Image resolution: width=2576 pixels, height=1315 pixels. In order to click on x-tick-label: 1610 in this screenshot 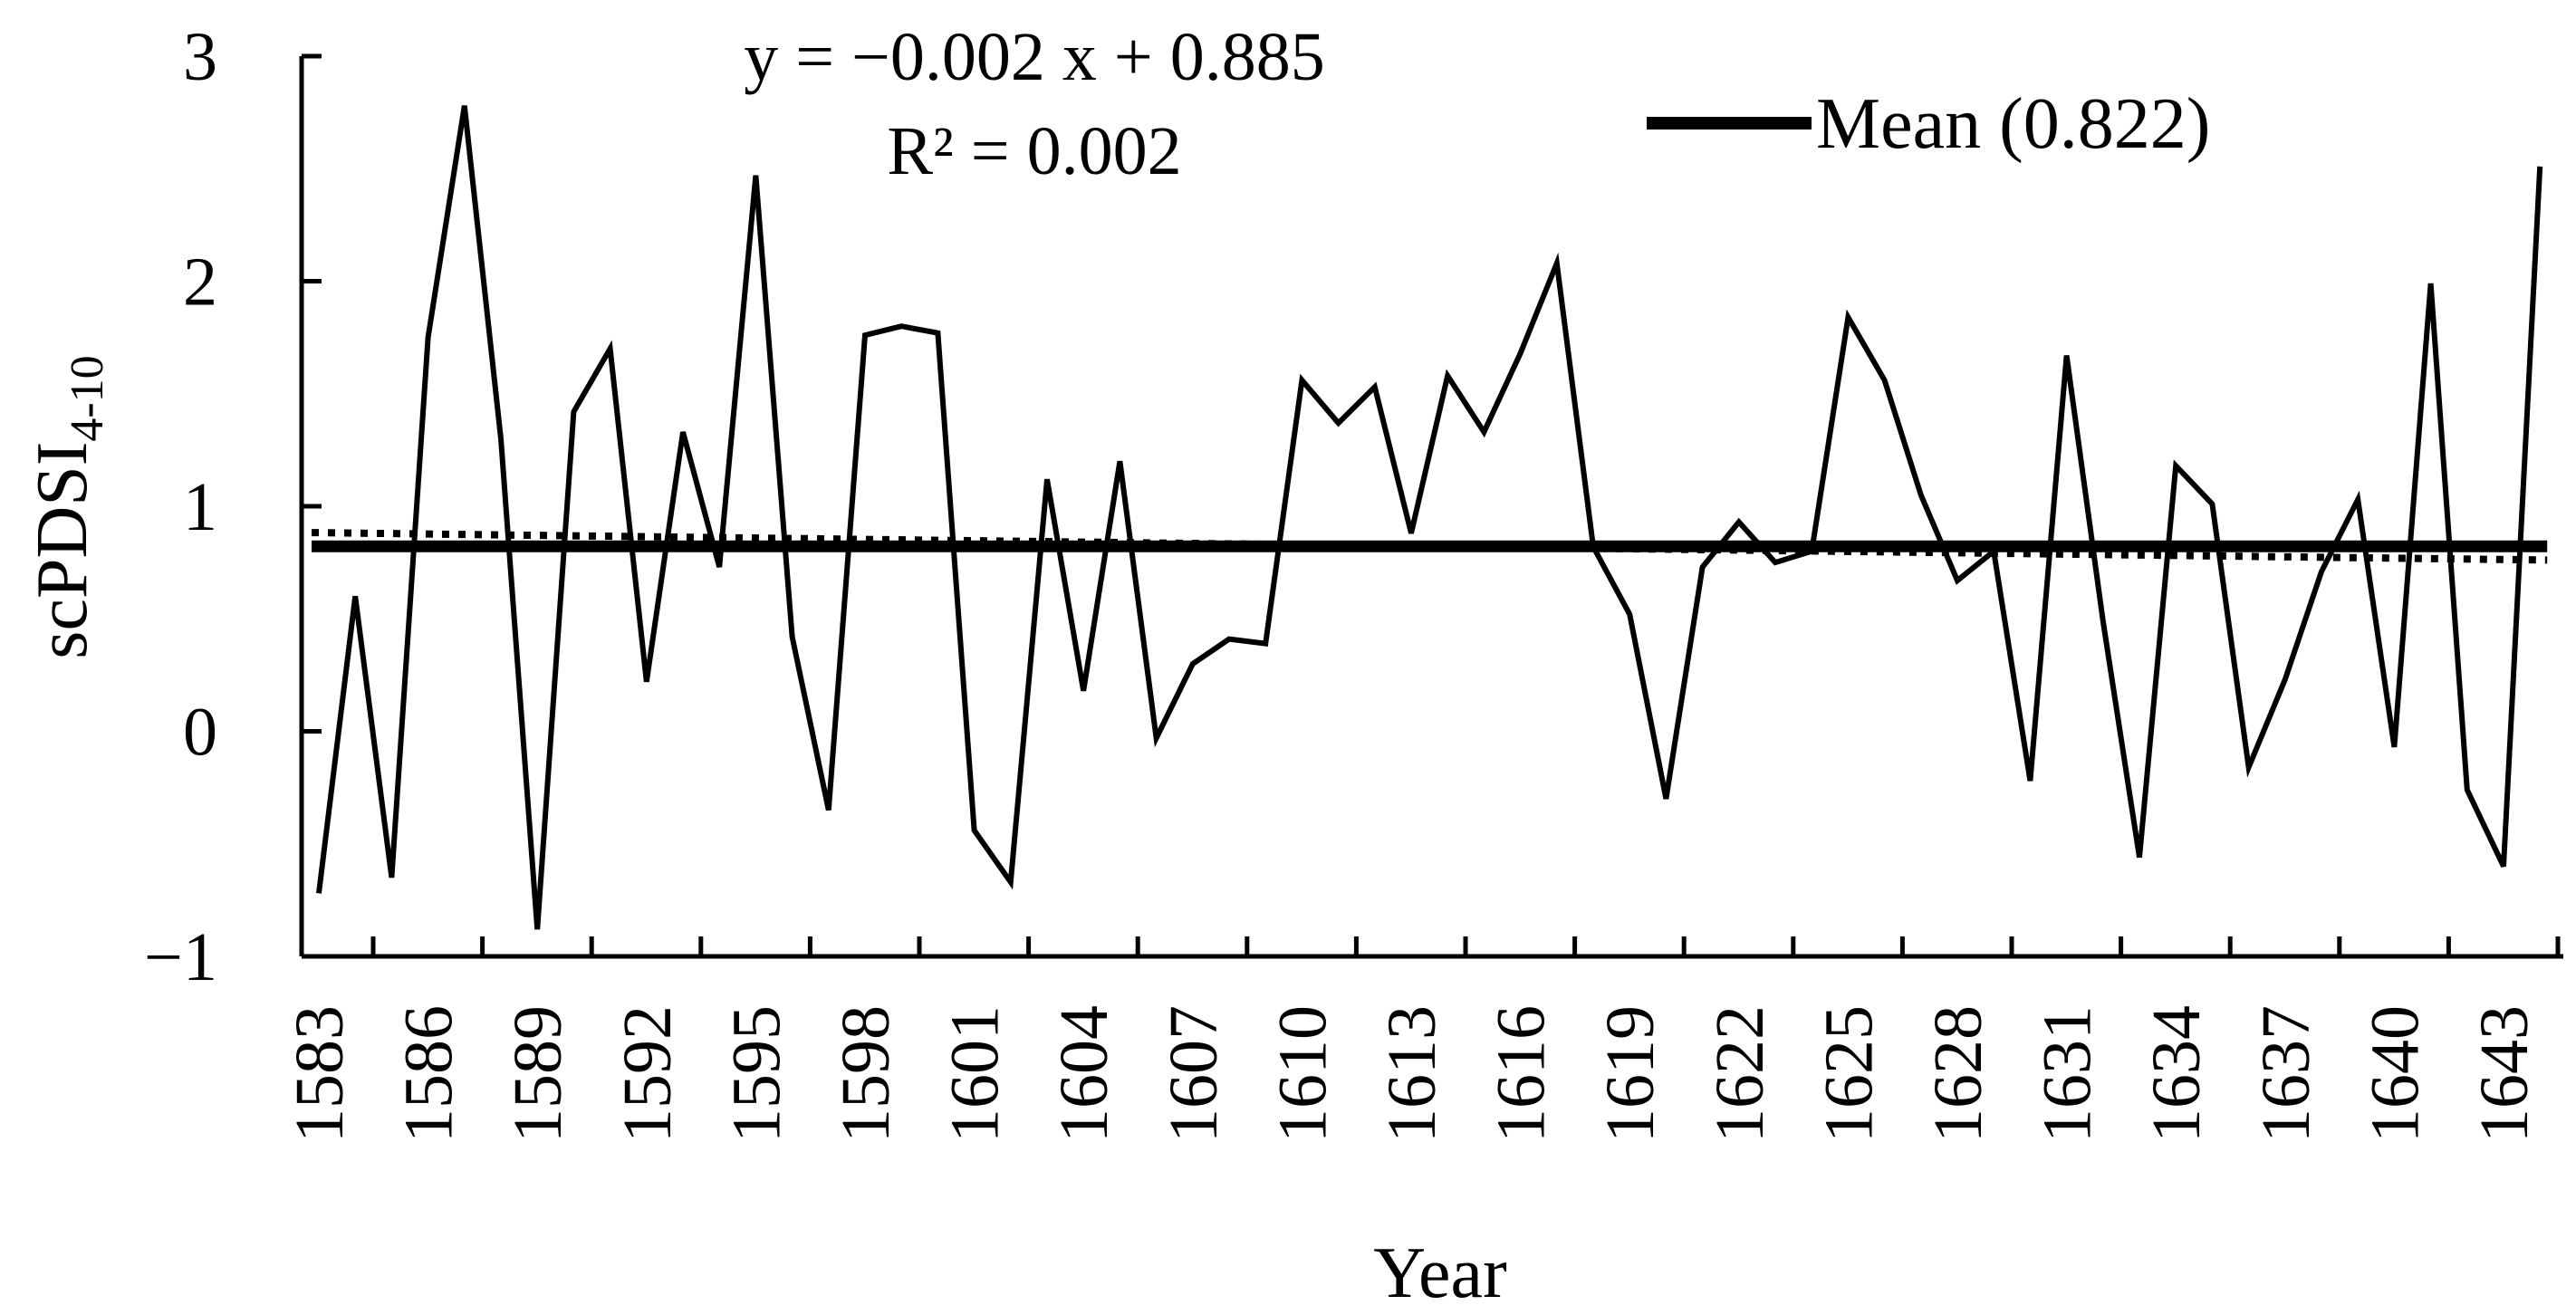, I will do `click(1302, 1074)`.